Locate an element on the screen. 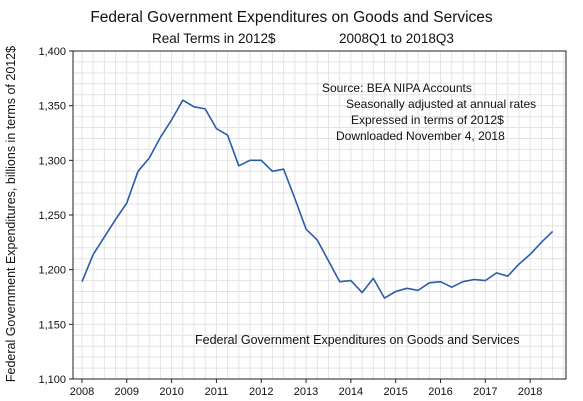 This screenshot has width=583, height=401. x-tick-label: 2009 is located at coordinates (127, 392).